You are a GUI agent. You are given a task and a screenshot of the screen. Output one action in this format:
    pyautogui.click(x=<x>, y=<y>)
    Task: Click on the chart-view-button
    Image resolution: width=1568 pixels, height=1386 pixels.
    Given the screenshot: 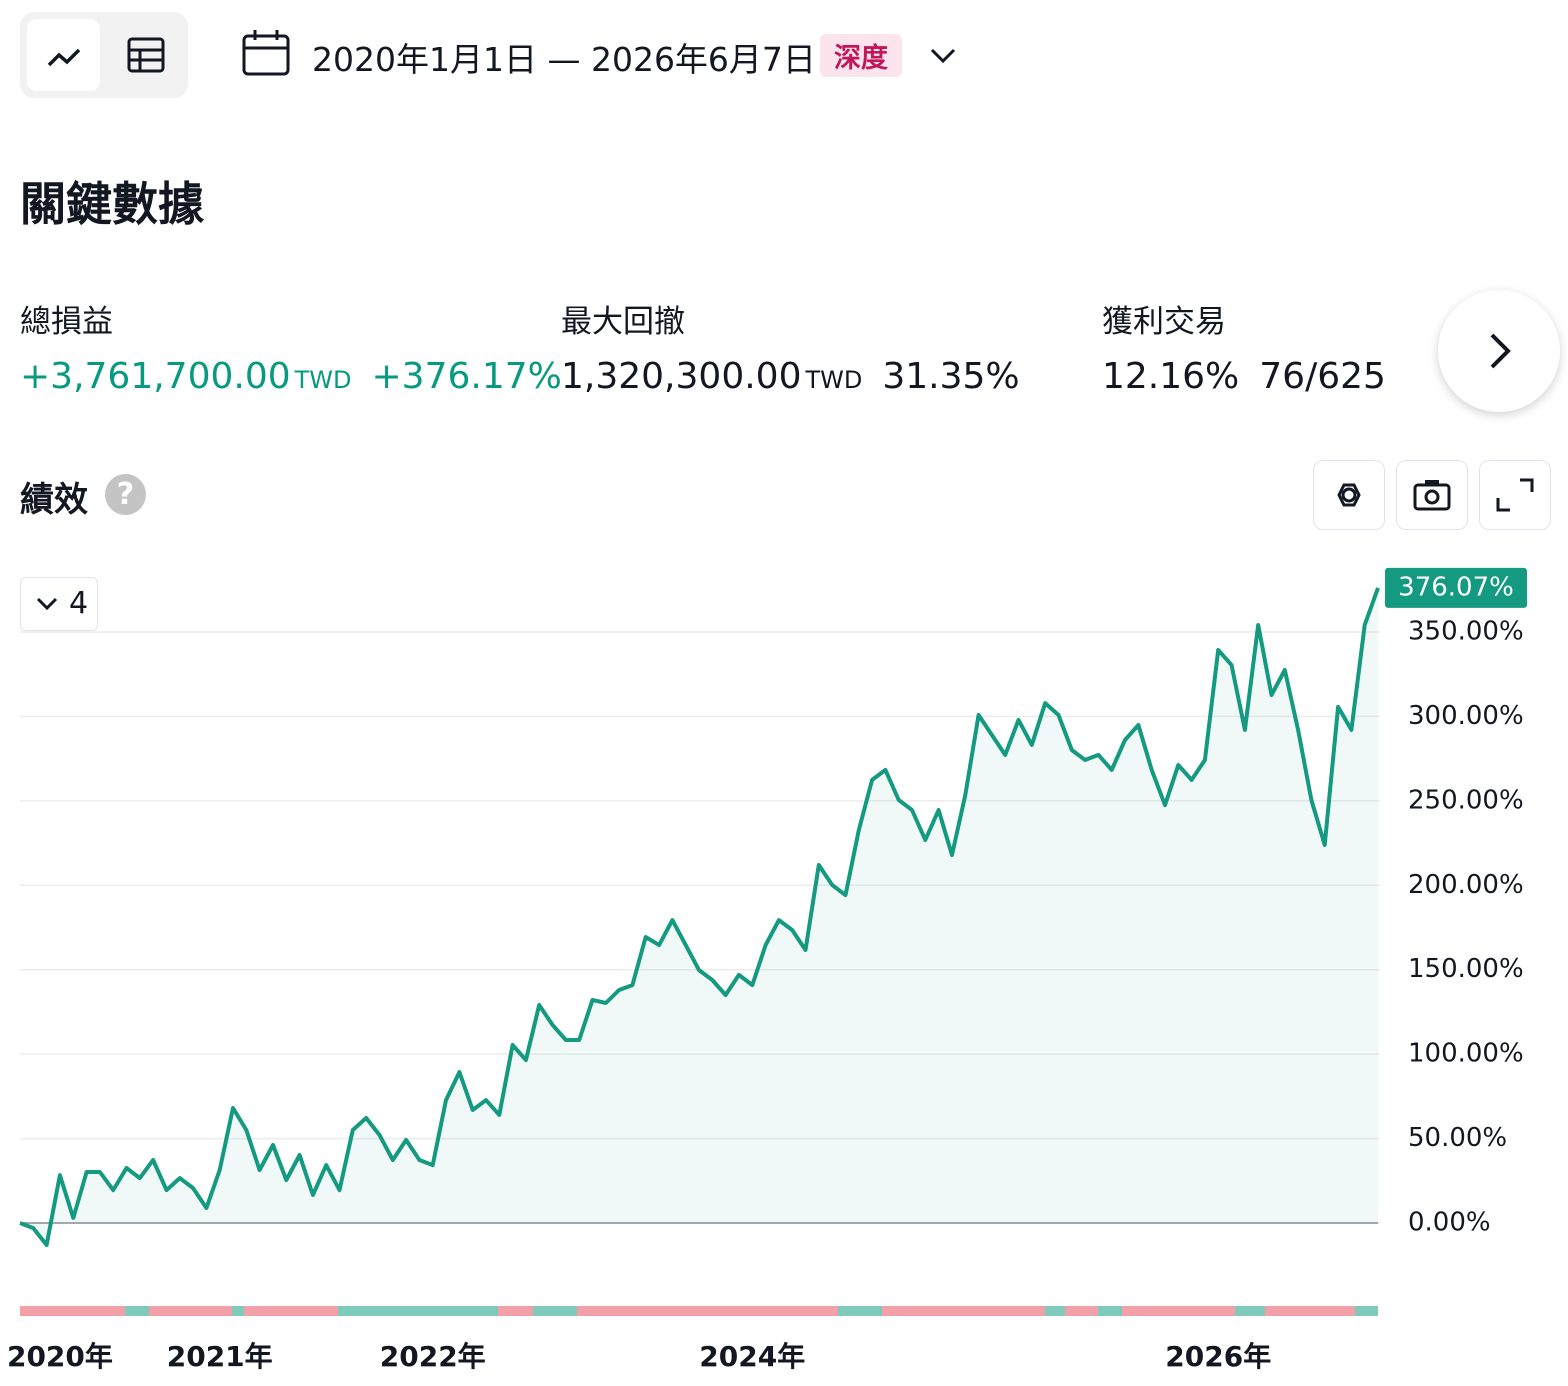 What is the action you would take?
    pyautogui.click(x=63, y=55)
    